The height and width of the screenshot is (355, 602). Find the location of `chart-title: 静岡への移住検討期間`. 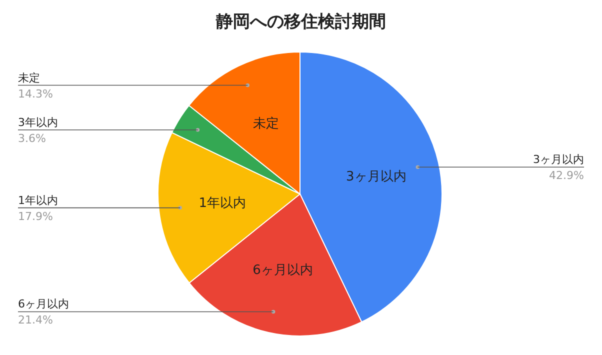

chart-title: 静岡への移住検討期間 is located at coordinates (300, 22).